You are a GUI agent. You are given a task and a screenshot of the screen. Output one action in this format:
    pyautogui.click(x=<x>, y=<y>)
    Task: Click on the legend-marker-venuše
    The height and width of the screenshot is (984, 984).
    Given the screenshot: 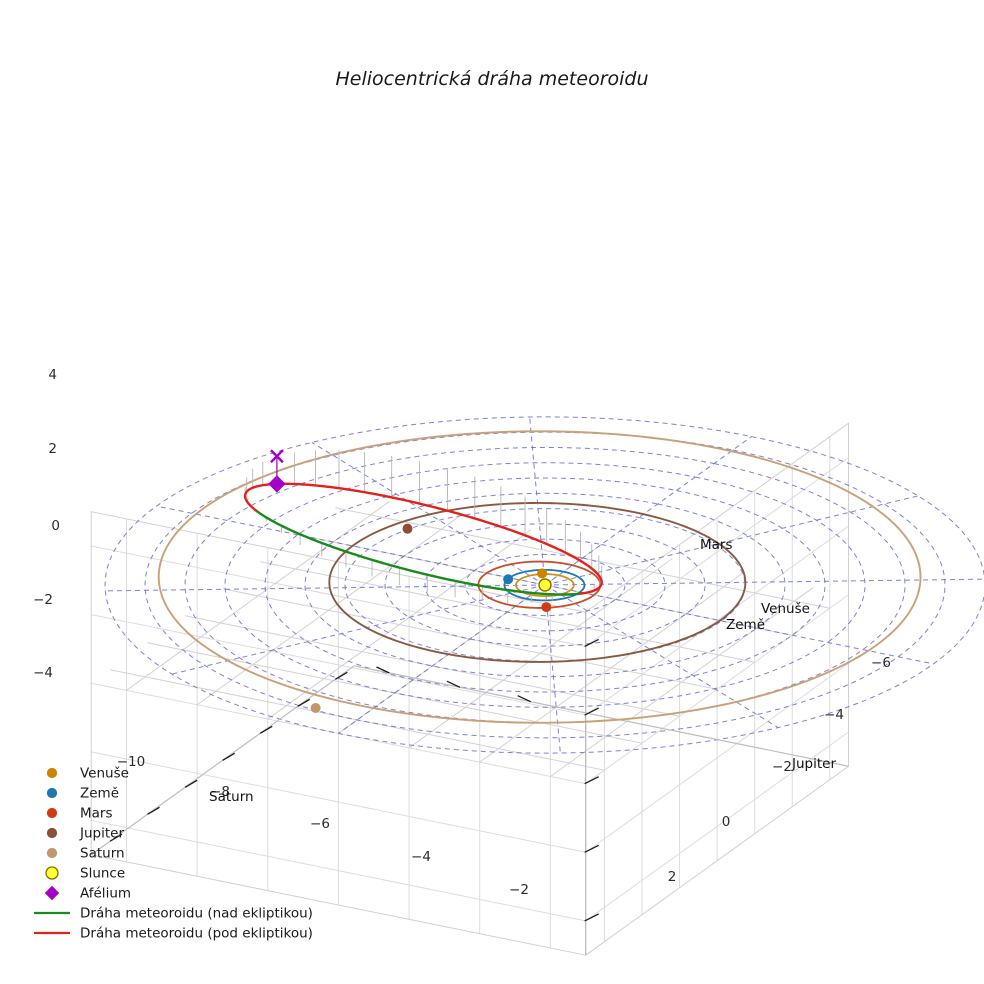 What is the action you would take?
    pyautogui.click(x=52, y=773)
    